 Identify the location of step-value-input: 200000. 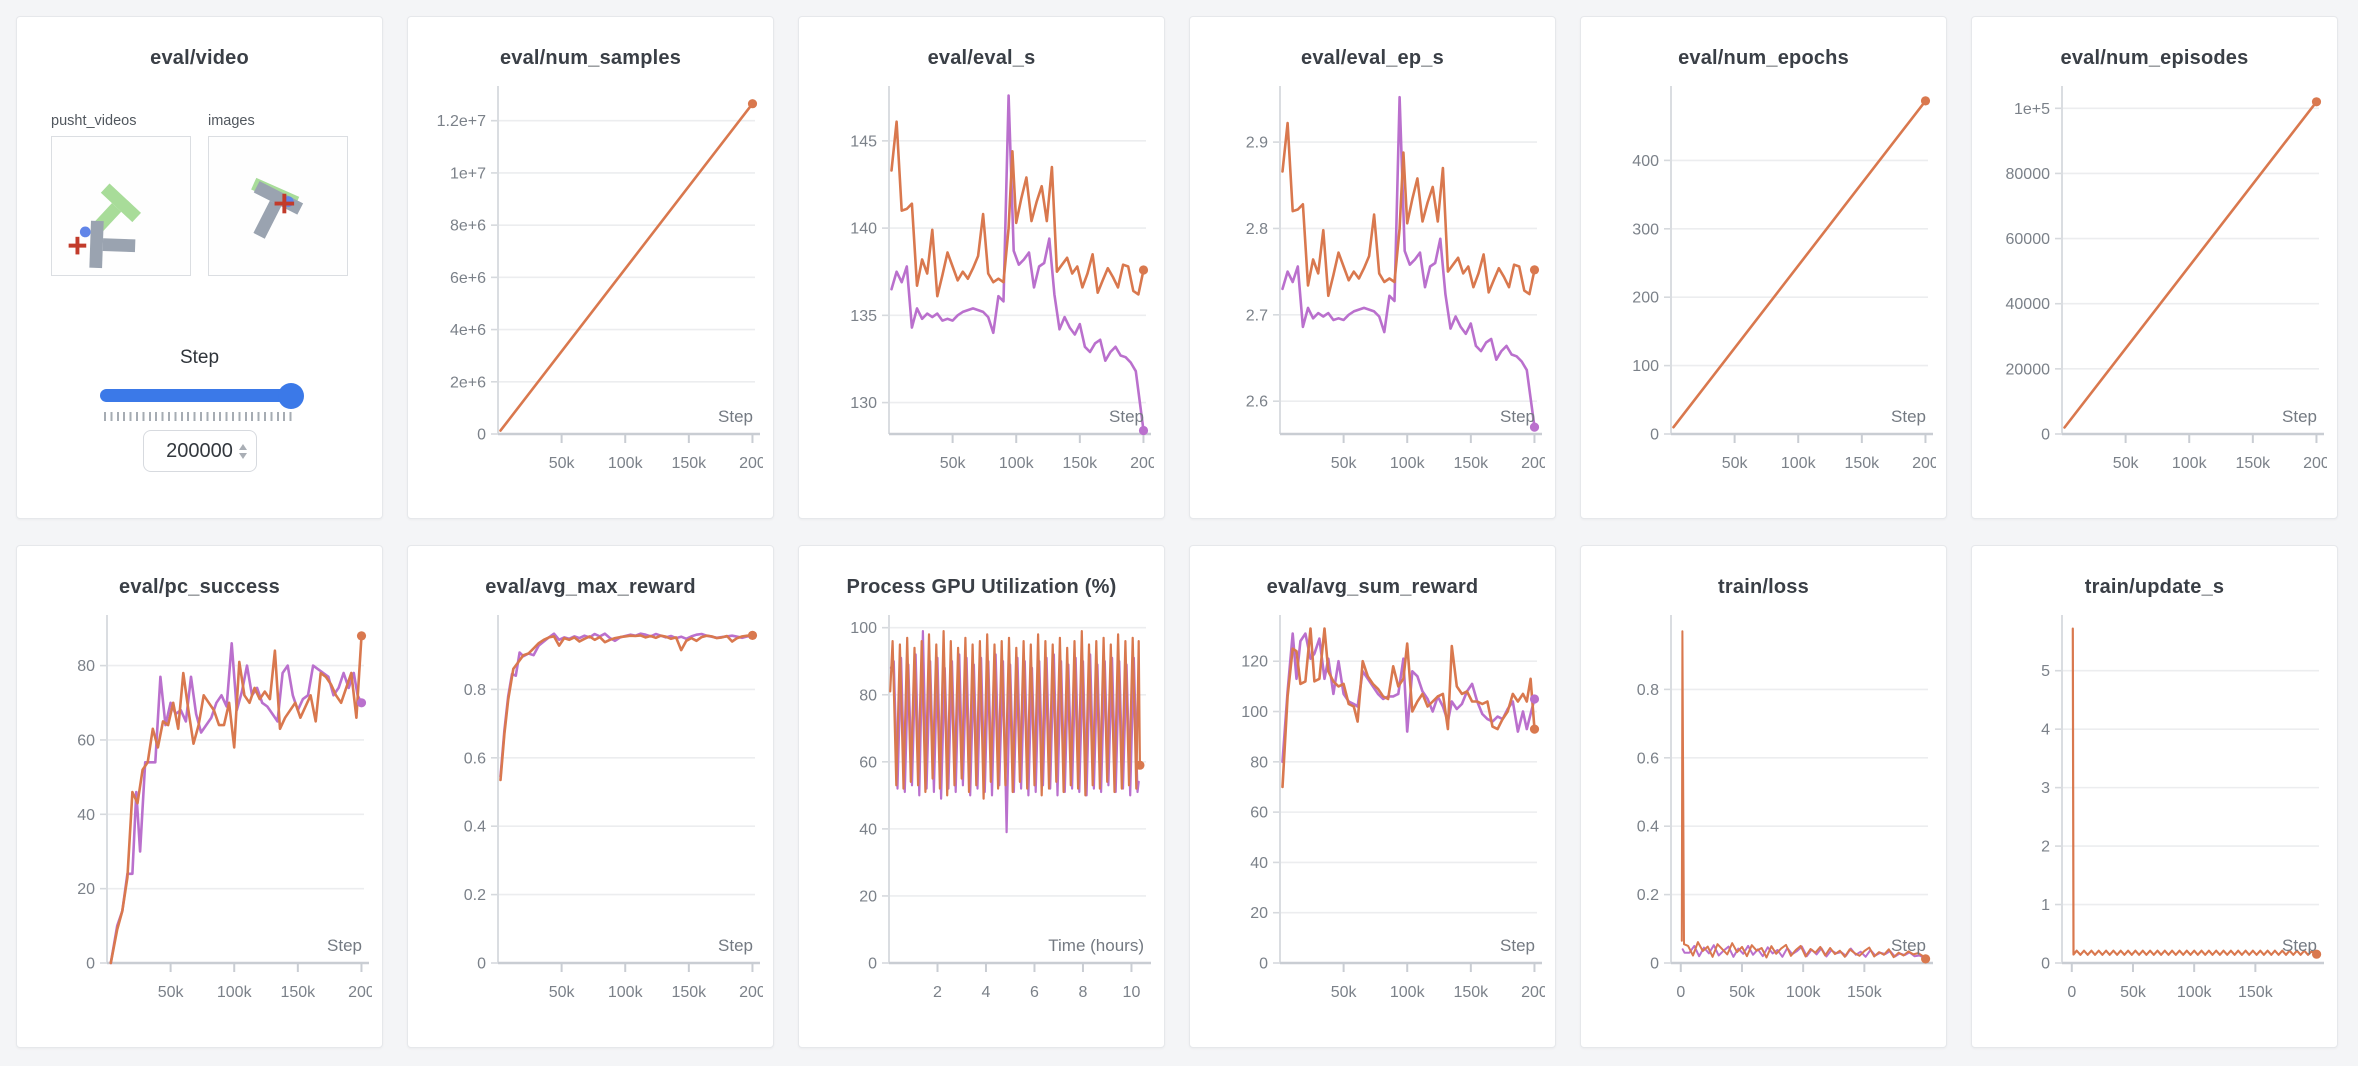
(199, 451).